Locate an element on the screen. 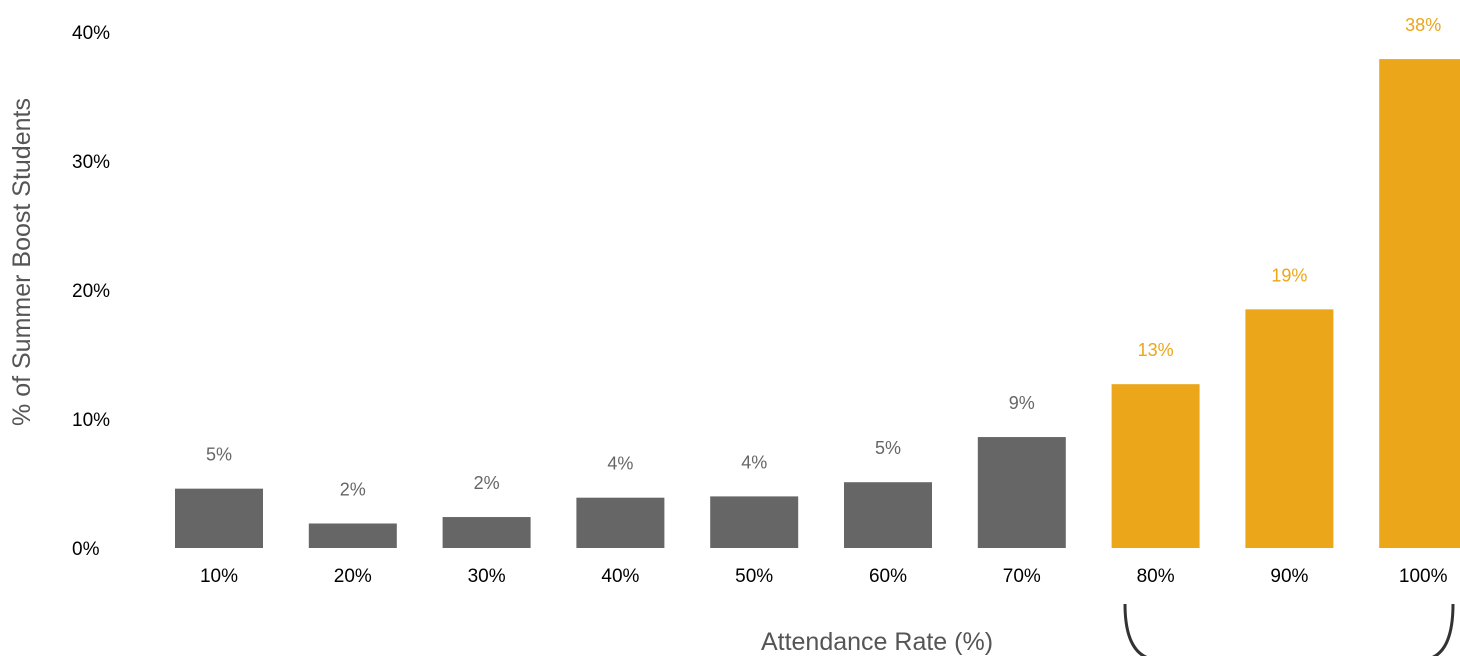  y-tick-label: 30% is located at coordinates (91, 162).